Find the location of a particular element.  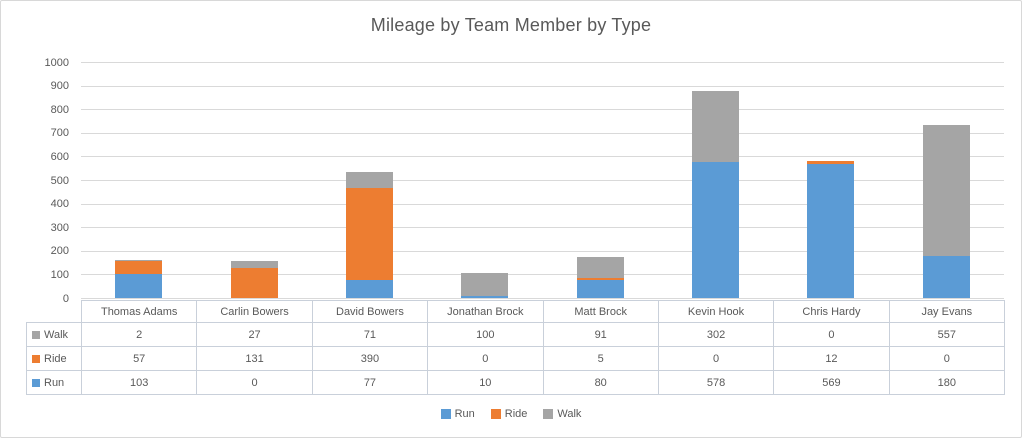

table-cell-run: 80 is located at coordinates (600, 382).